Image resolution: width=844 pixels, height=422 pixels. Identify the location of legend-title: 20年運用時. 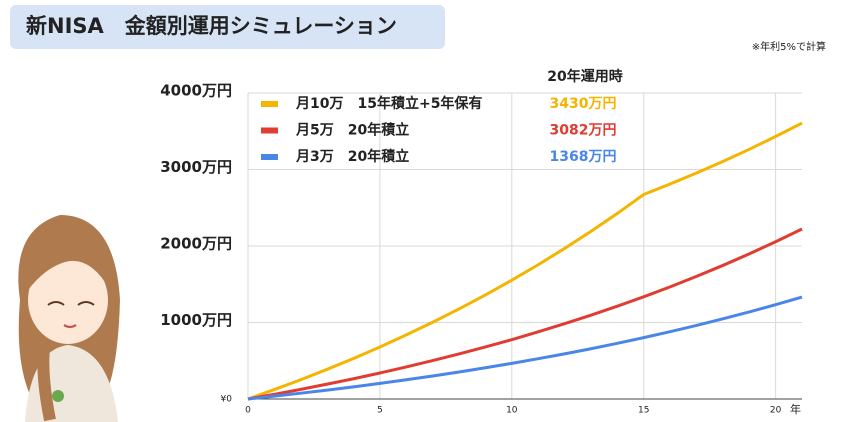
(584, 76).